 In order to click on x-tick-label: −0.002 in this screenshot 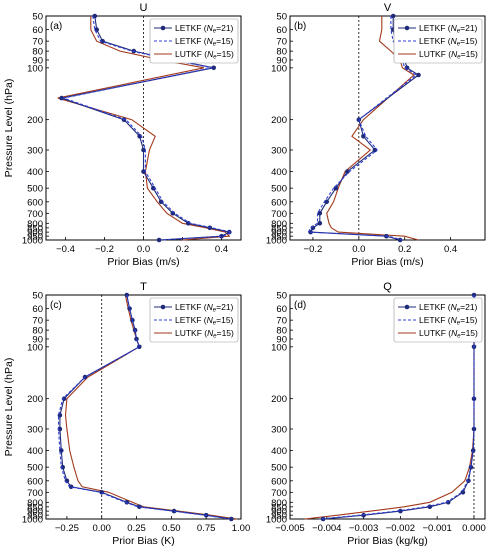, I will do `click(400, 528)`.